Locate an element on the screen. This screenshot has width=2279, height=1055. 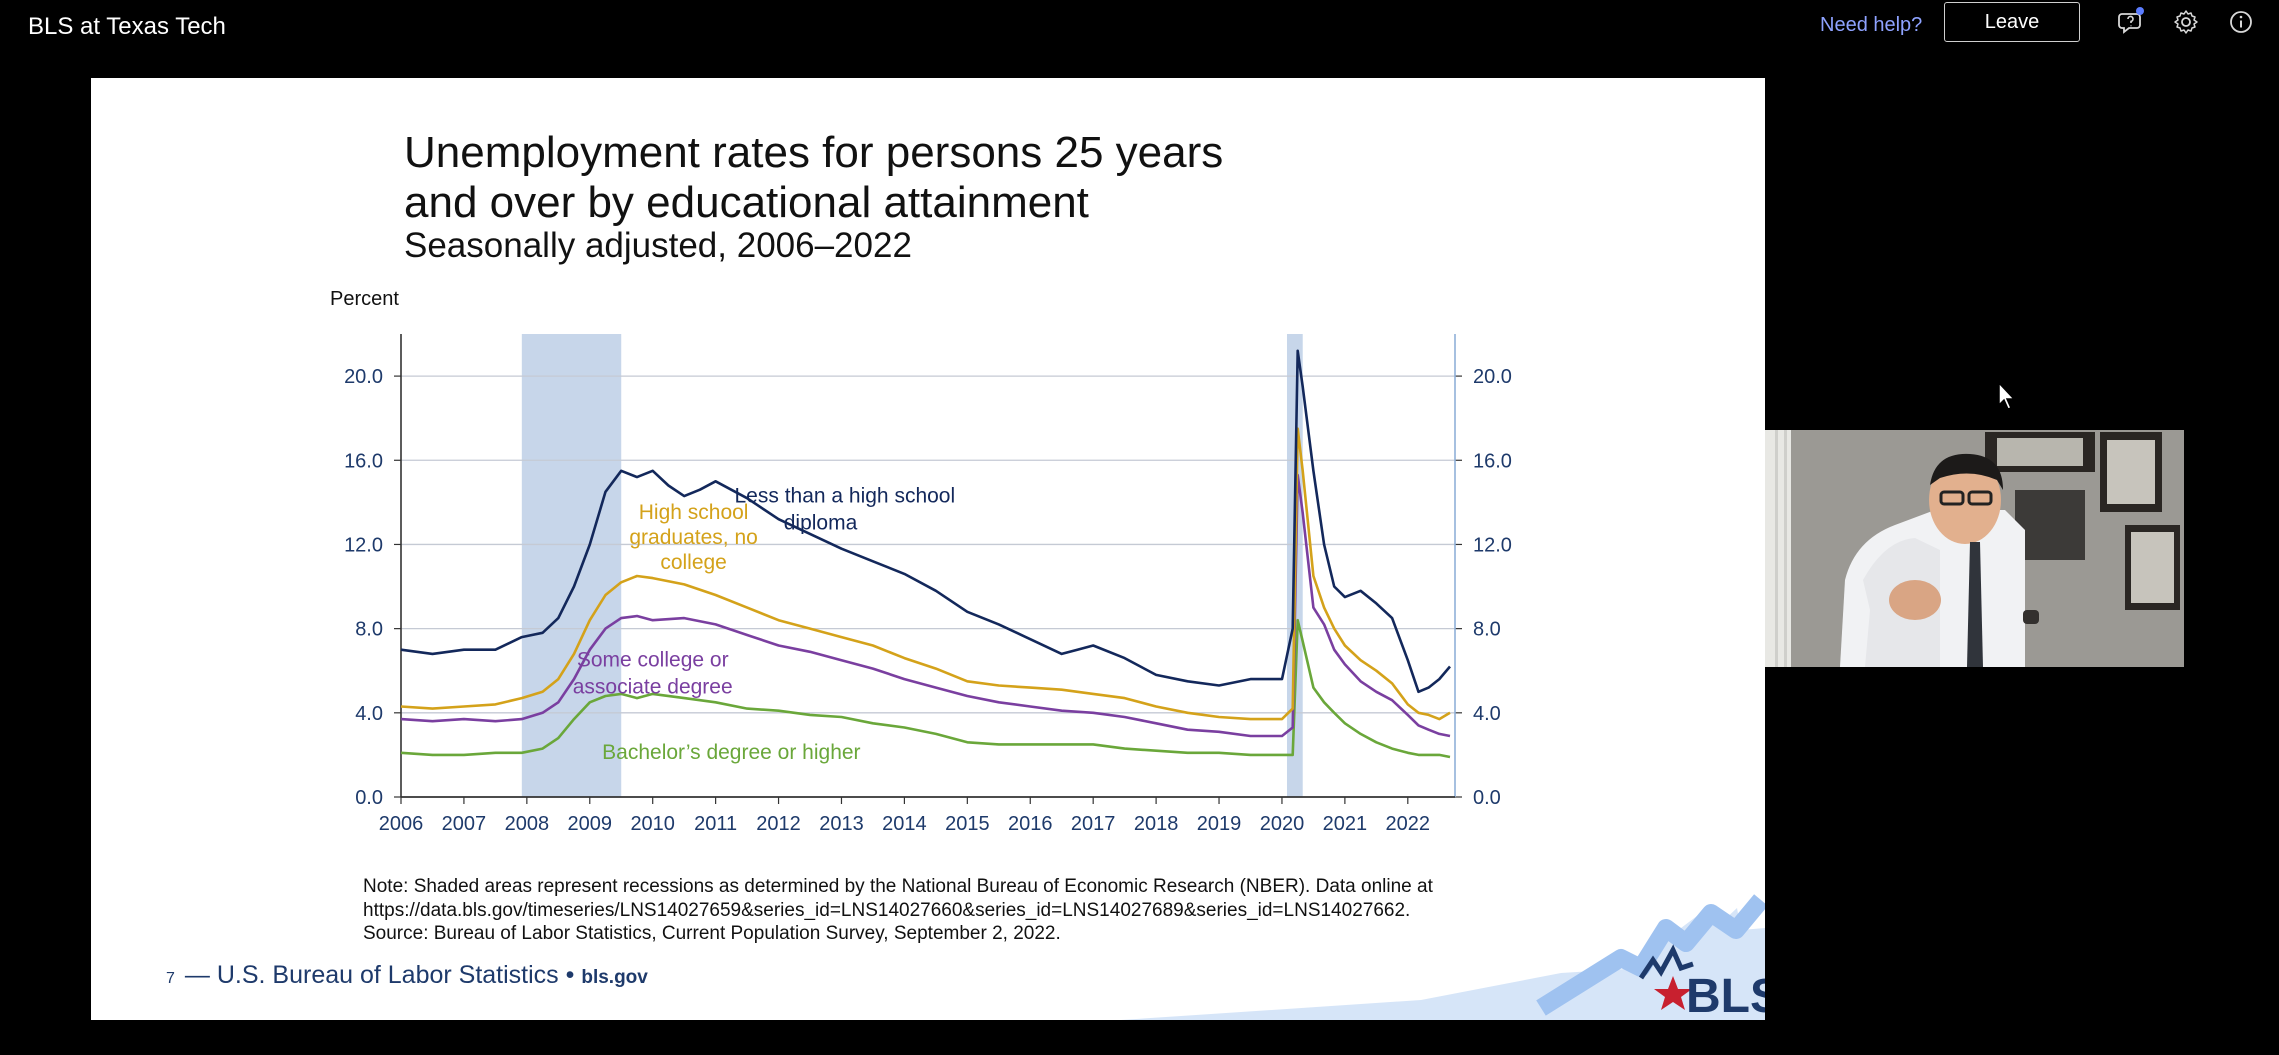
y-tick-label-right: 8.0 is located at coordinates (1487, 630).